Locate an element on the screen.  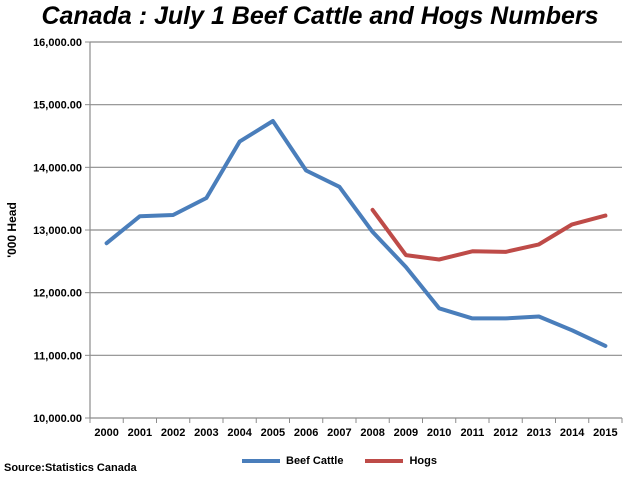
x-tick-label: 2006 is located at coordinates (306, 433).